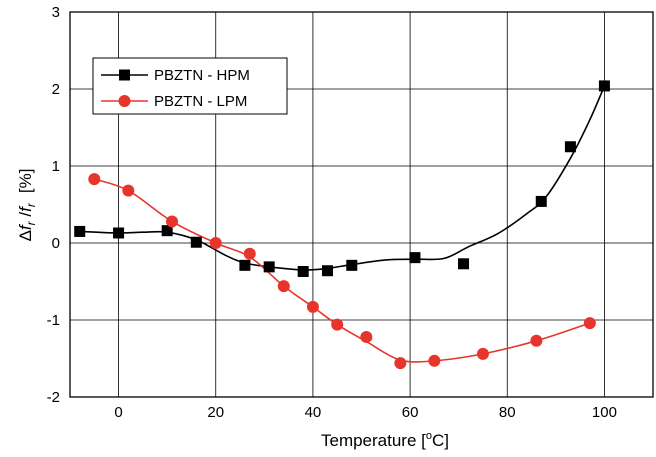 This screenshot has height=457, width=656. Describe the element at coordinates (25, 217) in the screenshot. I see `y-axis-title-slash: /` at that location.